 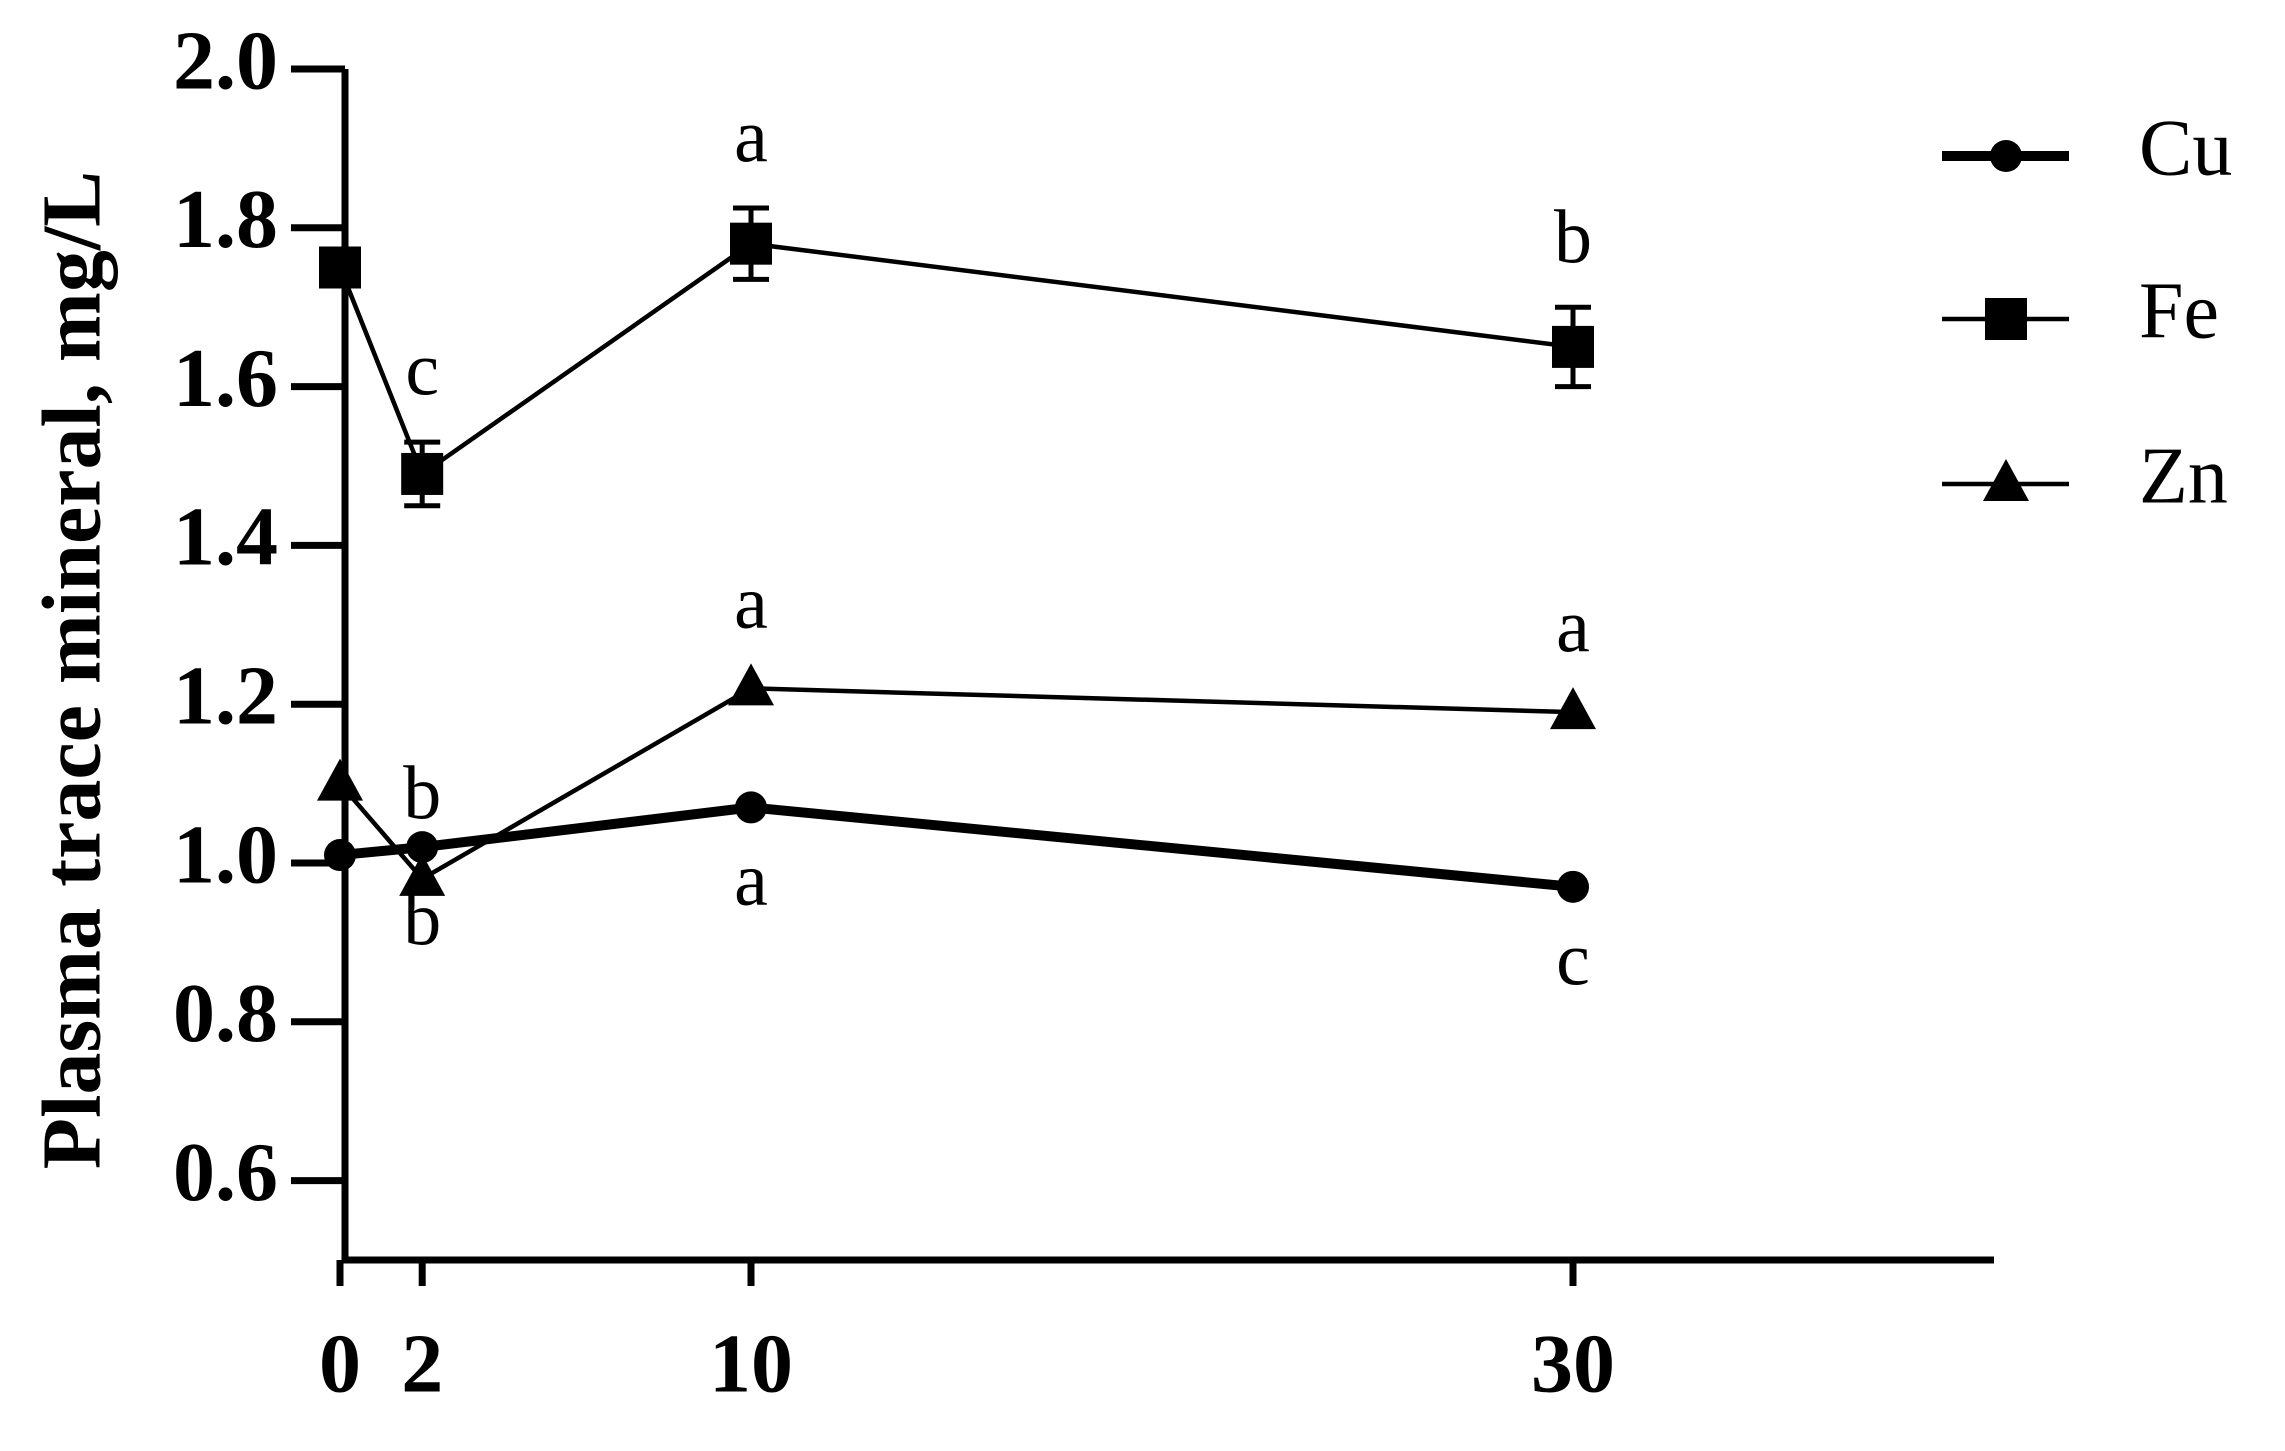 I want to click on x-tick-label: 30, so click(x=1573, y=1363).